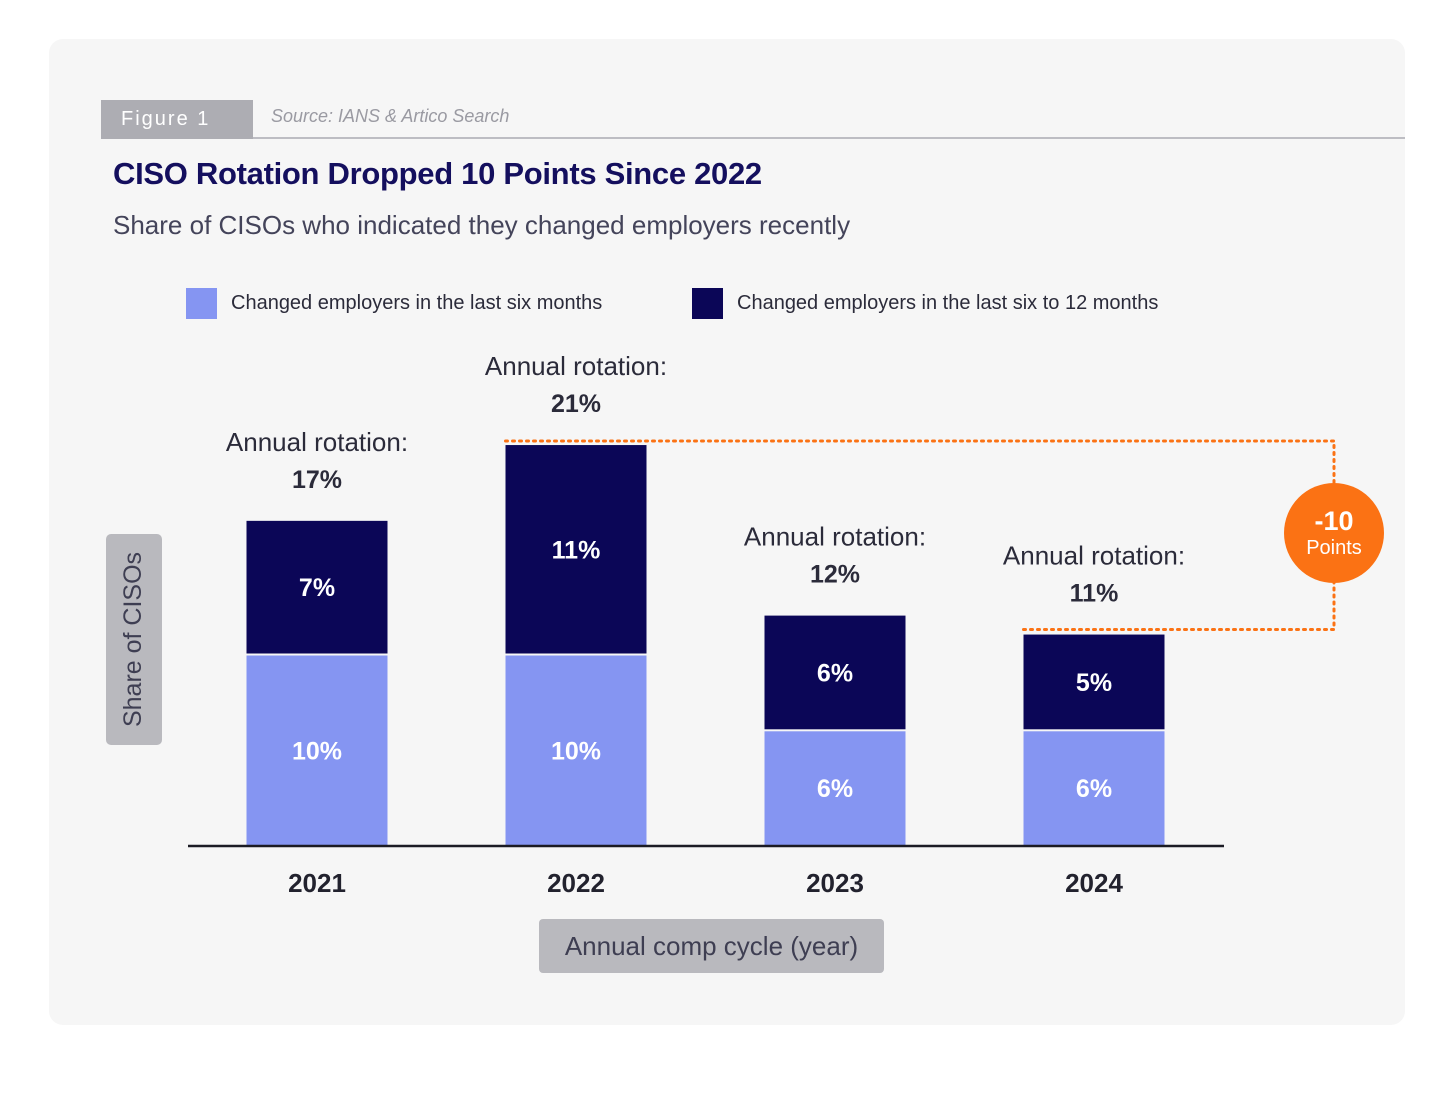 The image size is (1456, 1099). Describe the element at coordinates (835, 883) in the screenshot. I see `x-tick-2023: 2023` at that location.